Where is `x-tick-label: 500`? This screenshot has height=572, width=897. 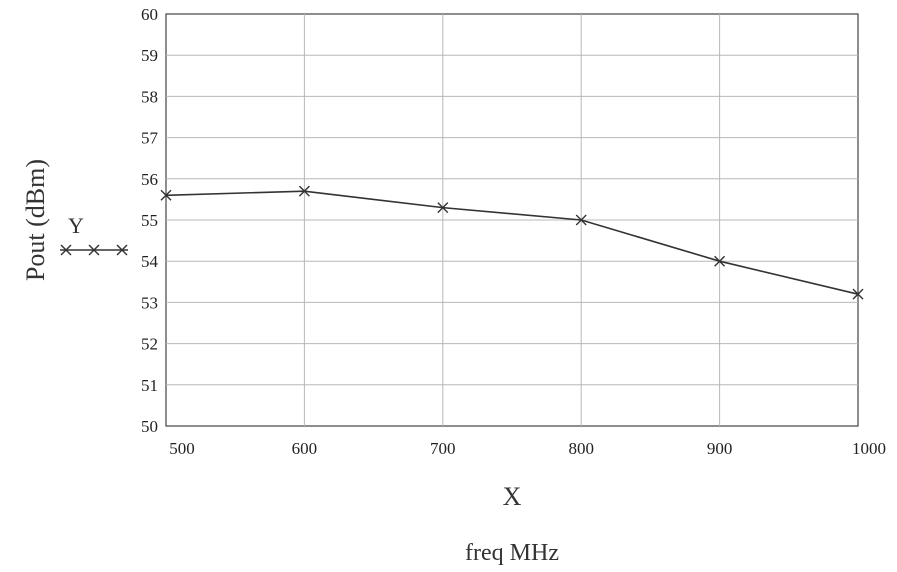
x-tick-label: 500 is located at coordinates (182, 448).